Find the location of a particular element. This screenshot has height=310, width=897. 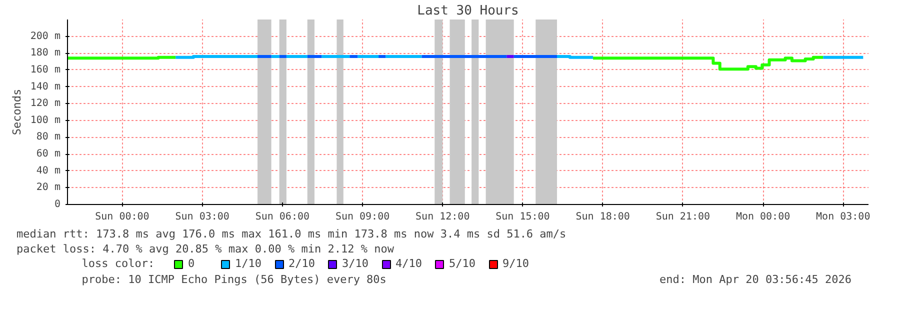

x-tick-label: Sun 03:00 is located at coordinates (202, 217).